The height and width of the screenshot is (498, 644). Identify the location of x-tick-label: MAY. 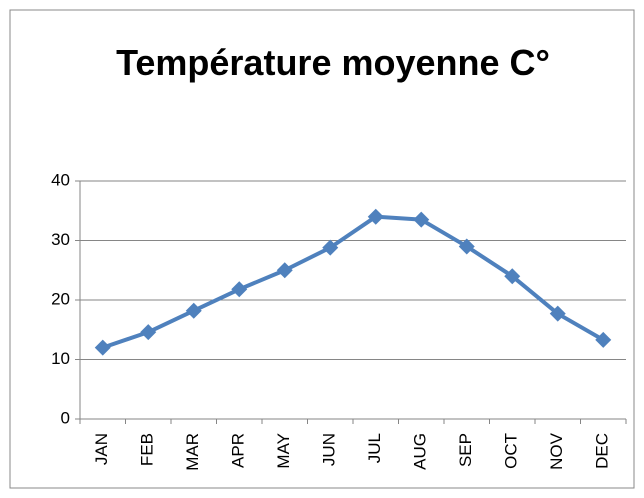
(283, 451).